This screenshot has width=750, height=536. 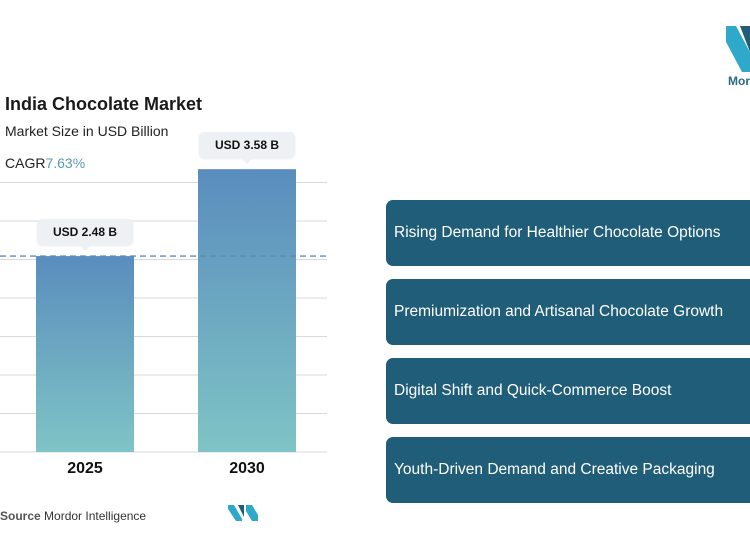 I want to click on driver-card-digital-shift: Digital Shift and Quick-Commerce Boost, so click(x=568, y=391).